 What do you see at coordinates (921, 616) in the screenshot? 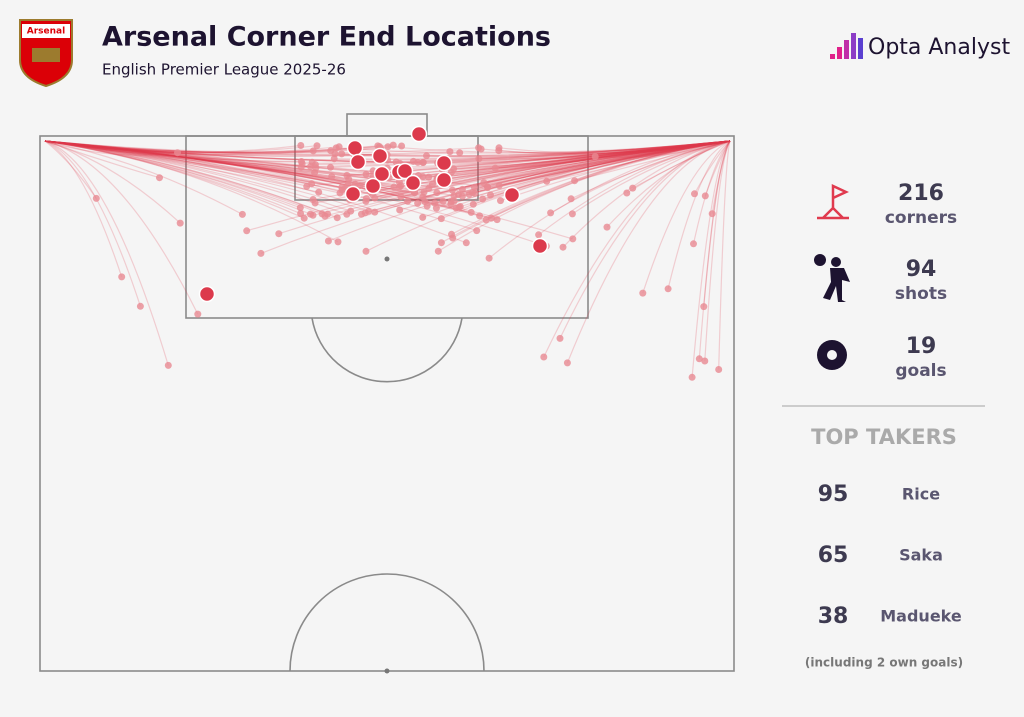
I see `taker-name: Madueke` at bounding box center [921, 616].